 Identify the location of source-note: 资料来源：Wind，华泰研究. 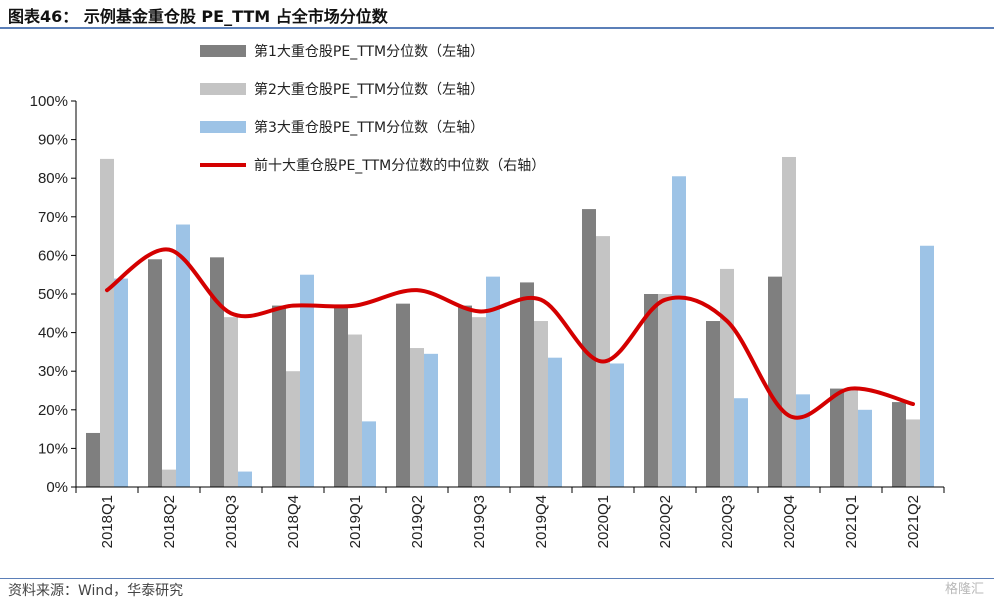
(96, 591).